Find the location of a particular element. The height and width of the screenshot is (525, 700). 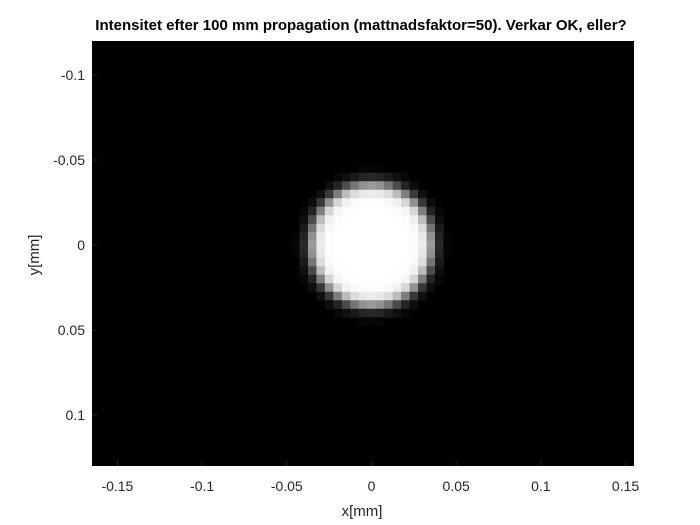

x-axis-label: x[mm] is located at coordinates (362, 511).